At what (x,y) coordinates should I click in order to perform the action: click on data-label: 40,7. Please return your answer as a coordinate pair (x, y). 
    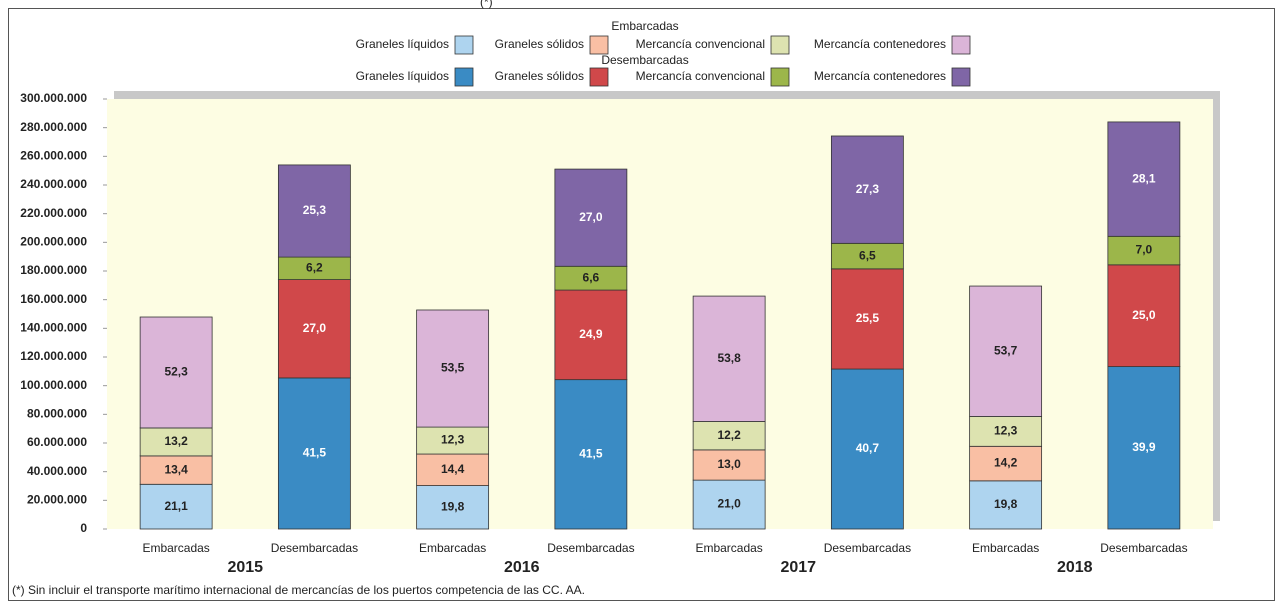
    Looking at the image, I should click on (868, 448).